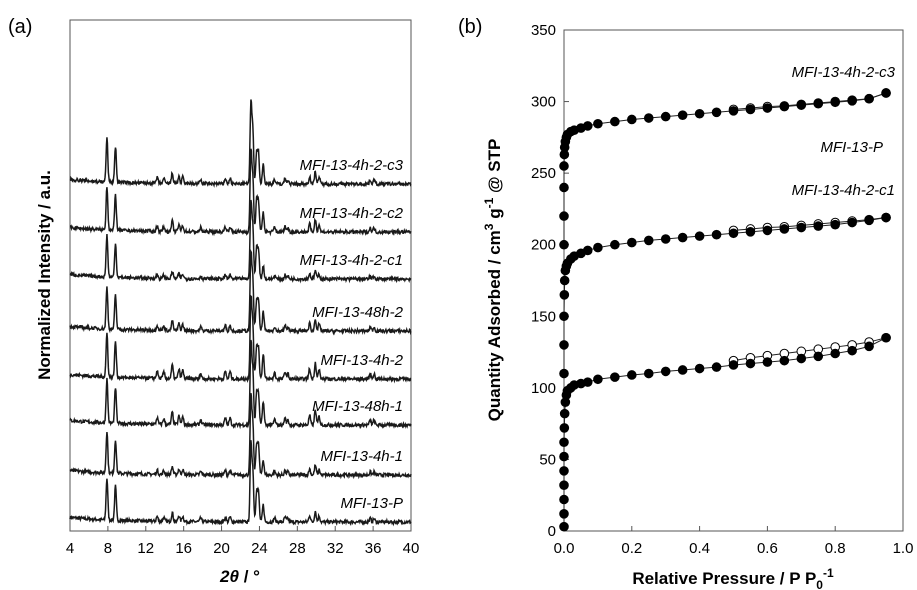  Describe the element at coordinates (835, 548) in the screenshot. I see `isotherm-x-tick-label: 0.8` at that location.